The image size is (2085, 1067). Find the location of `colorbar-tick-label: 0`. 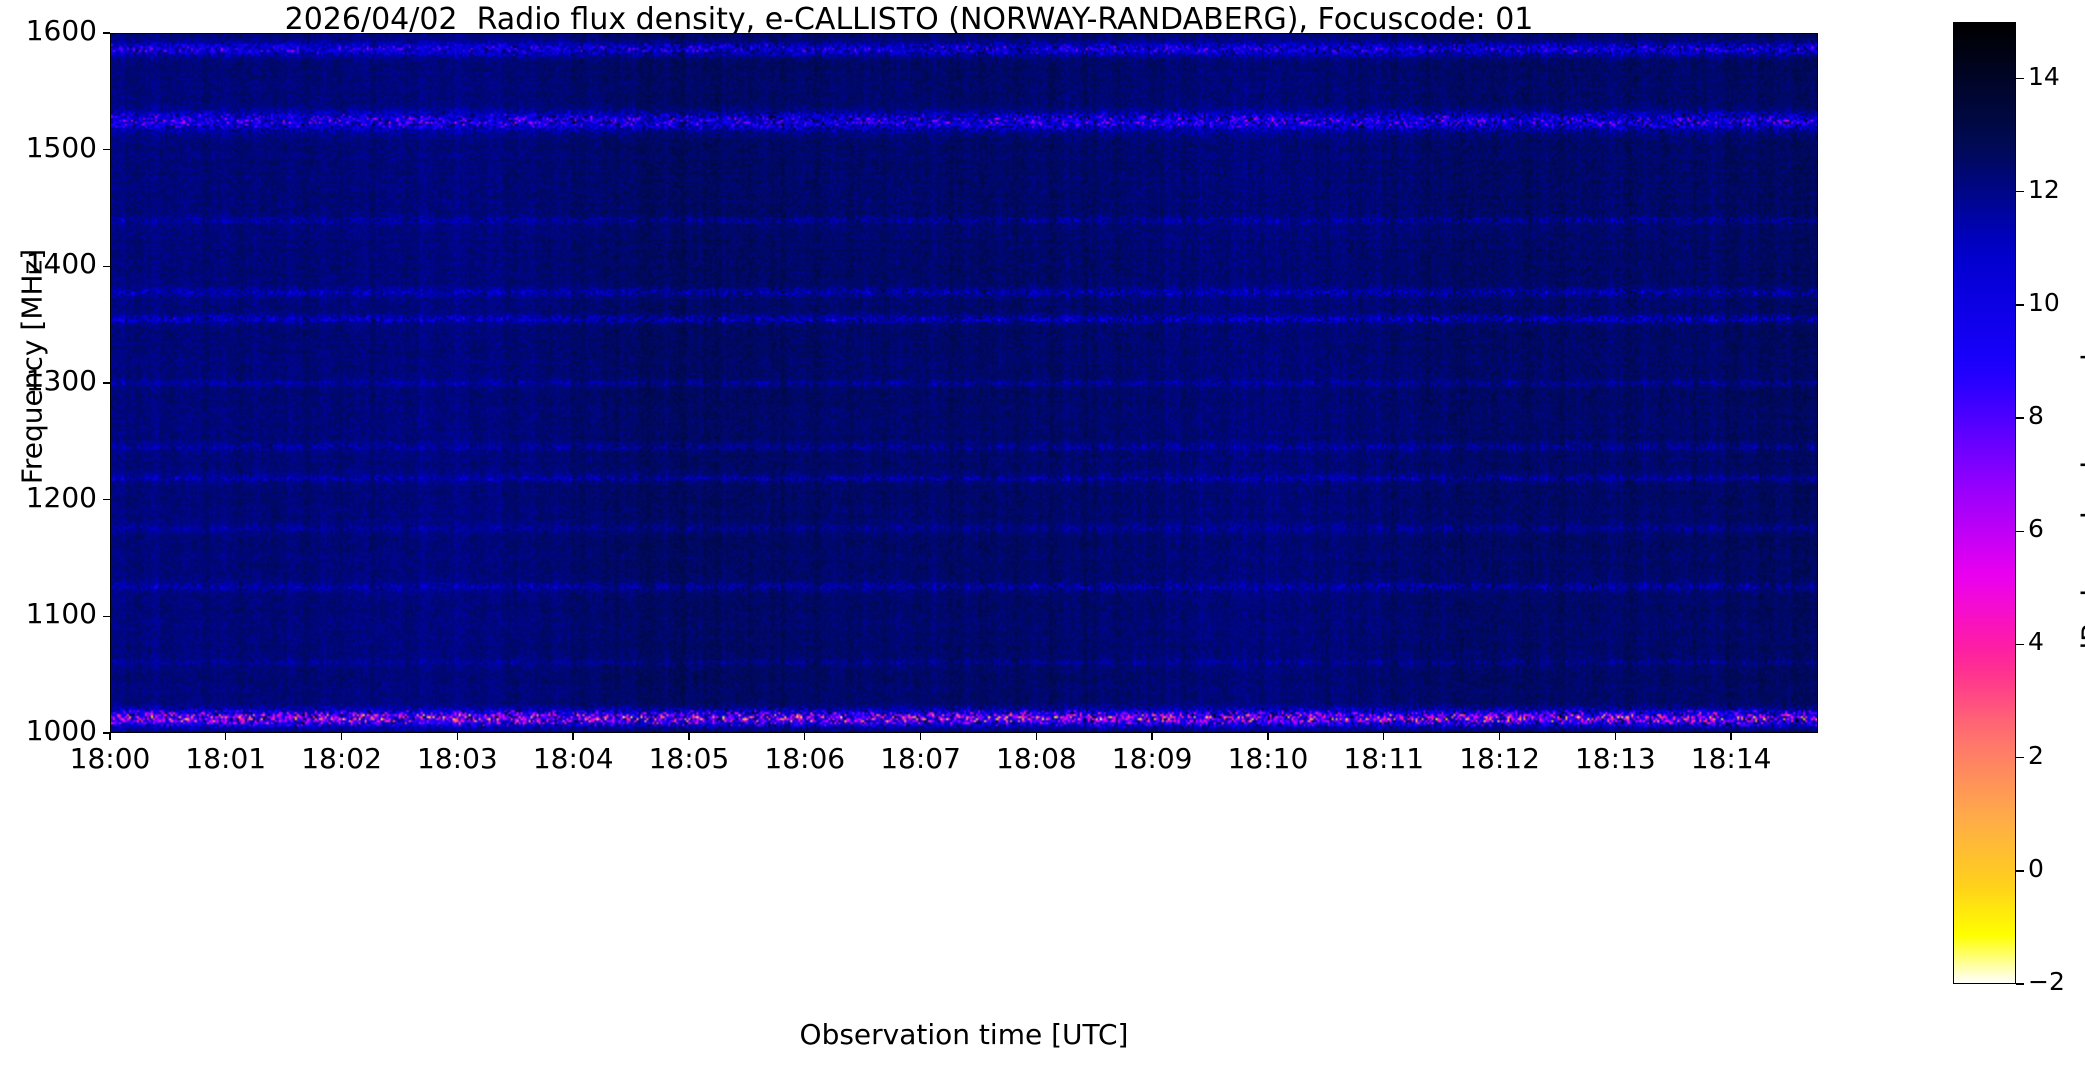

colorbar-tick-label: 0 is located at coordinates (2036, 868).